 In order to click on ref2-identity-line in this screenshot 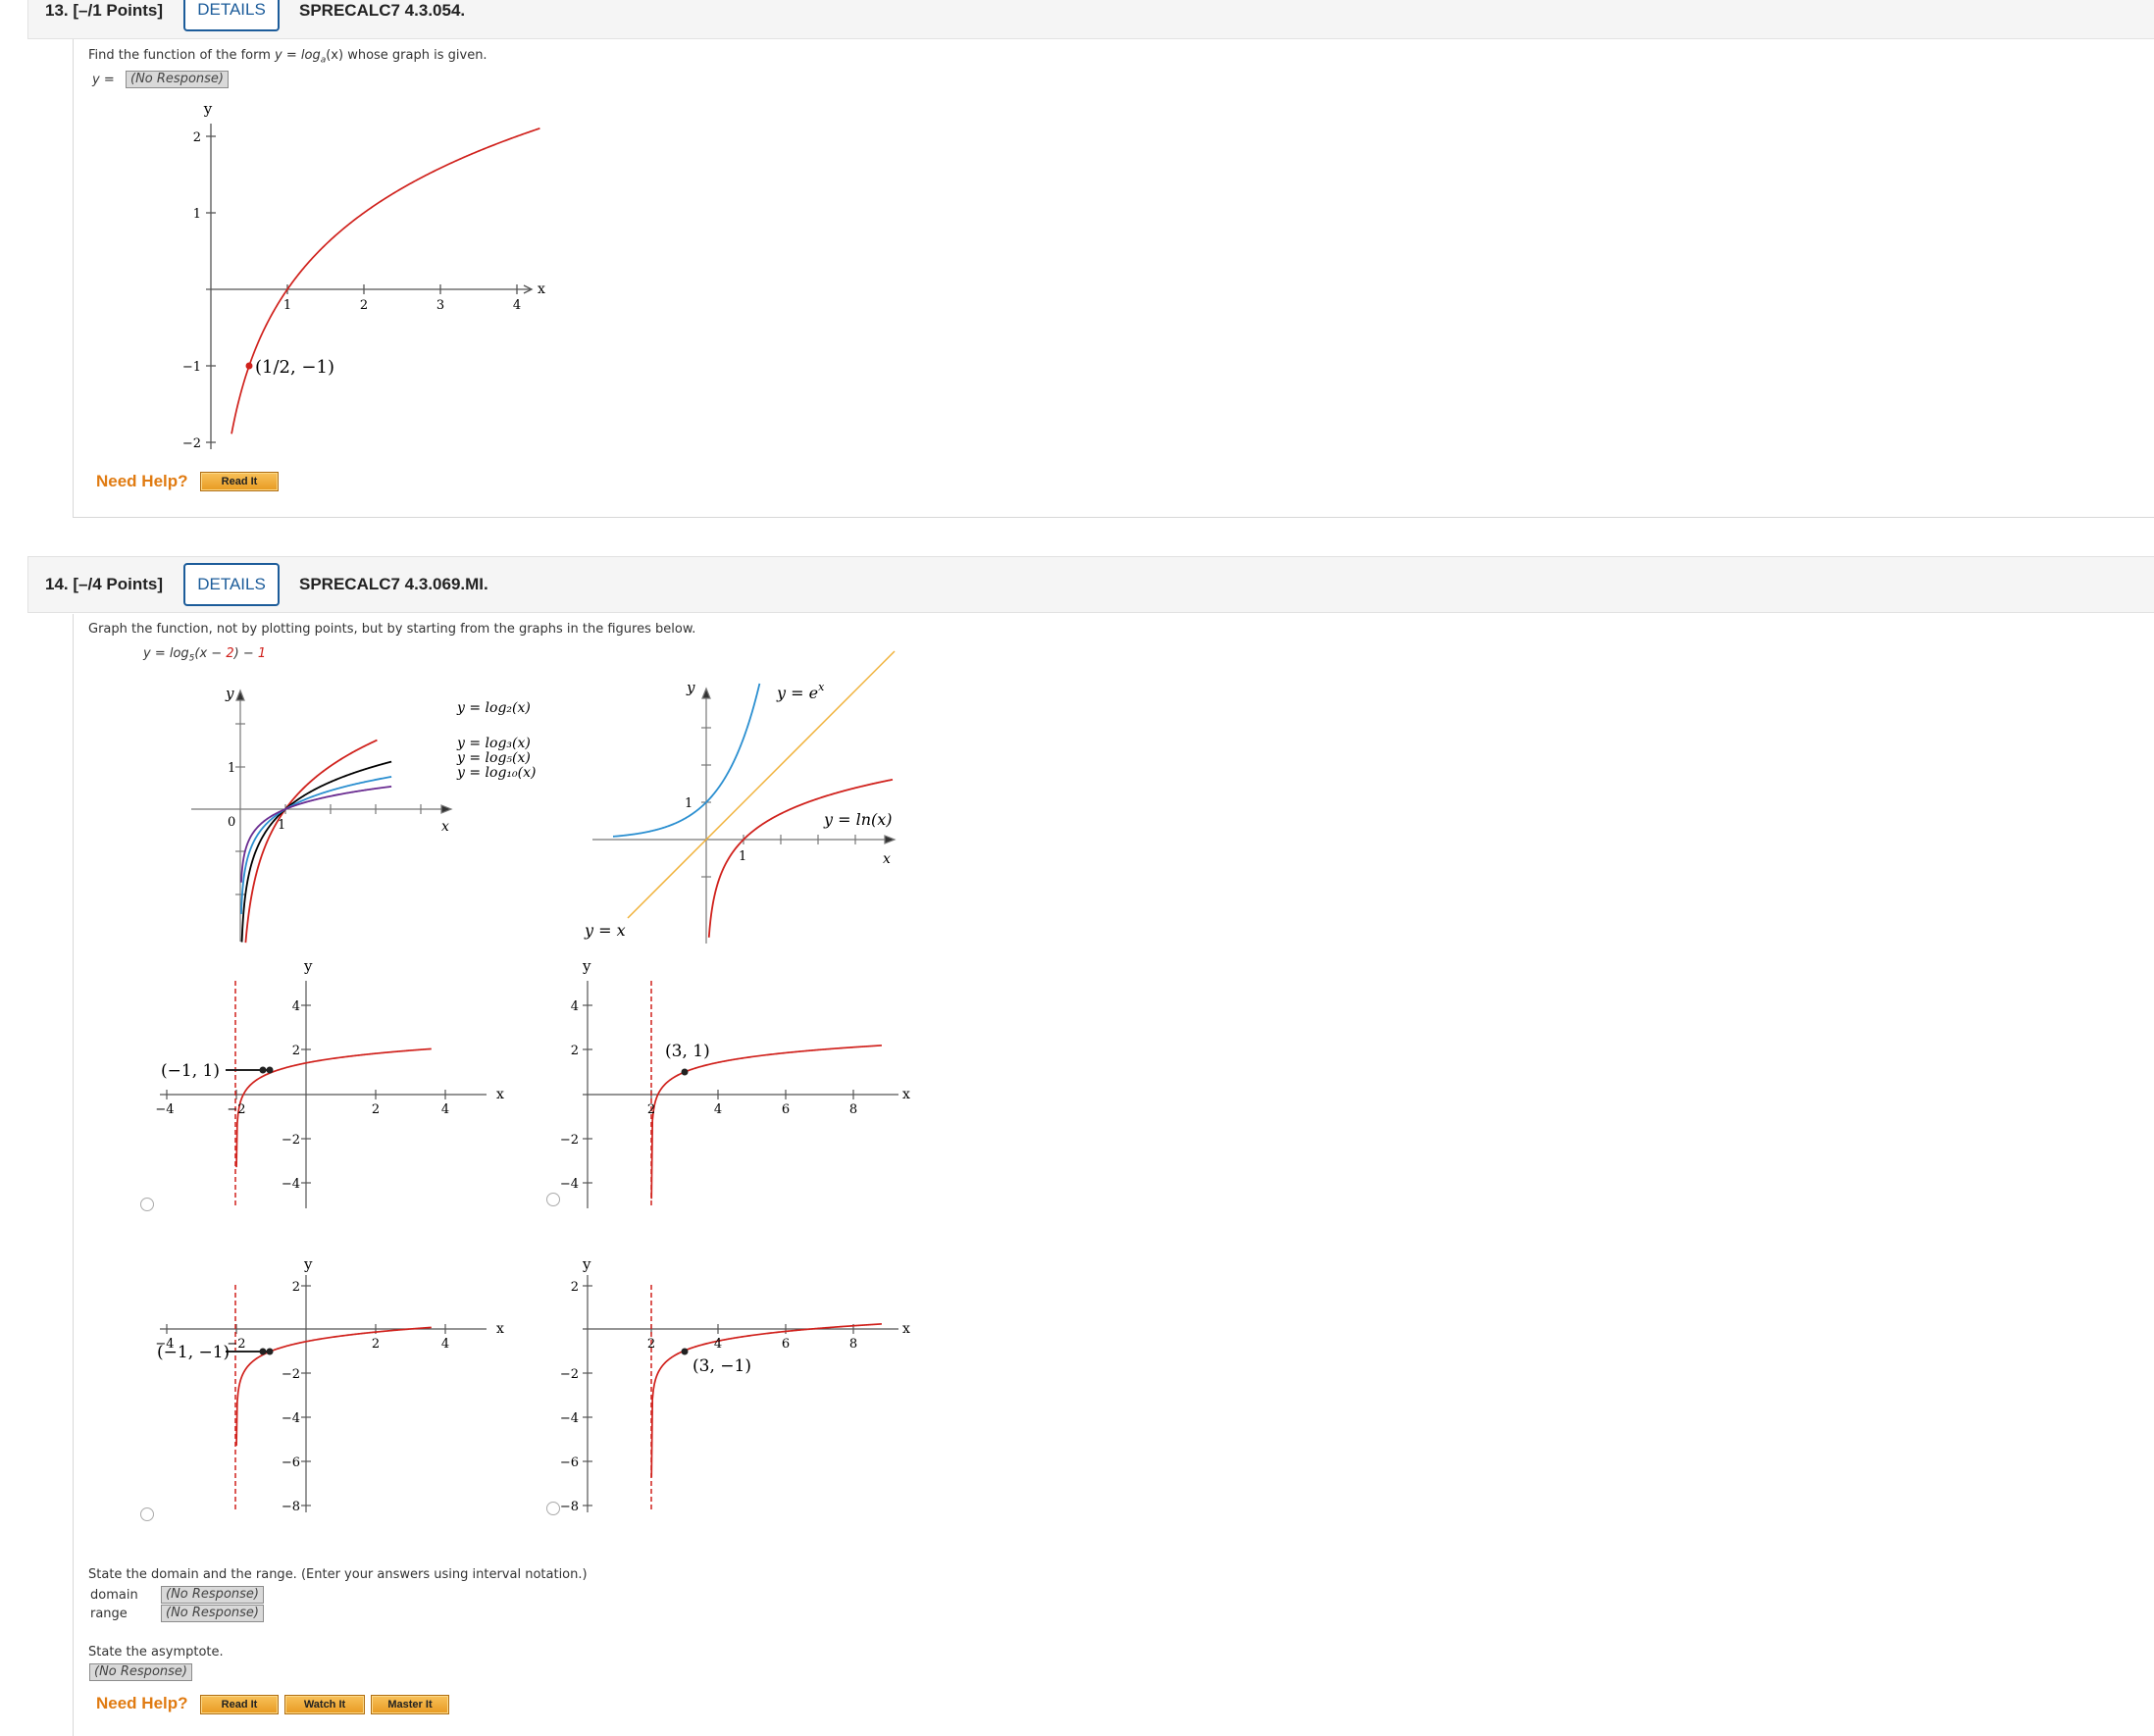, I will do `click(761, 785)`.